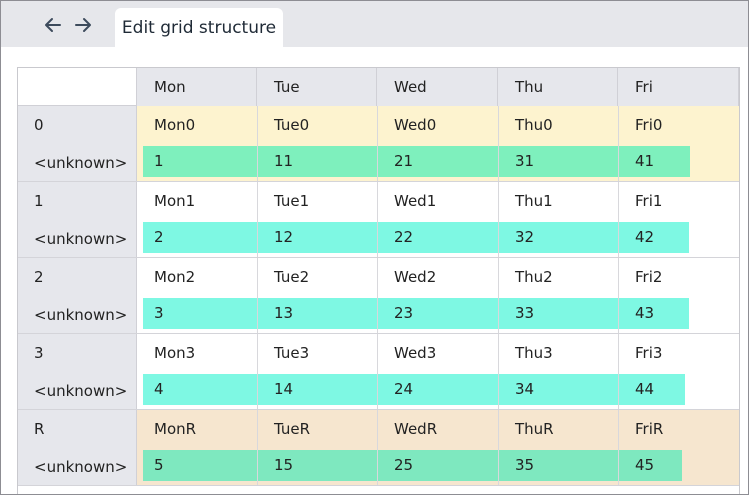 The width and height of the screenshot is (749, 495). What do you see at coordinates (534, 277) in the screenshot?
I see `grid-cell: Thu2` at bounding box center [534, 277].